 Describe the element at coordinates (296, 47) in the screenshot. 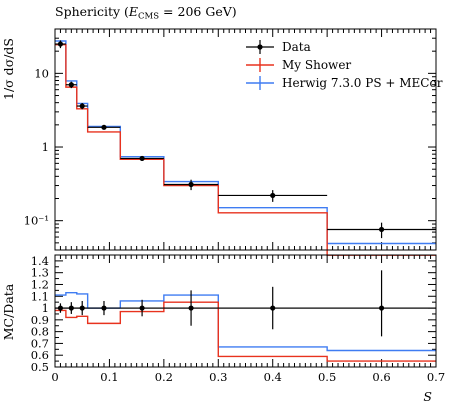

I see `legend-entry-label: Data` at that location.